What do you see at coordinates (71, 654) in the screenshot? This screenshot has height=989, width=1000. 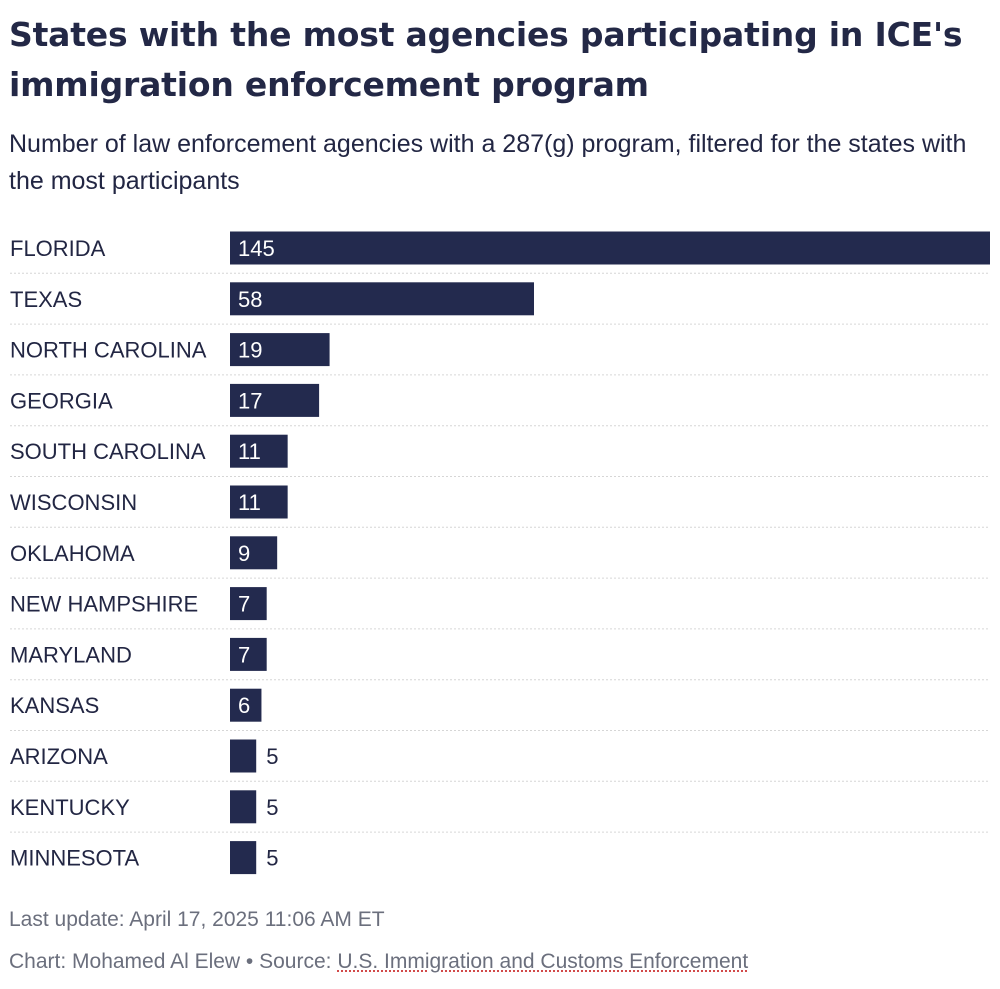 I see `category-label: MARYLAND` at bounding box center [71, 654].